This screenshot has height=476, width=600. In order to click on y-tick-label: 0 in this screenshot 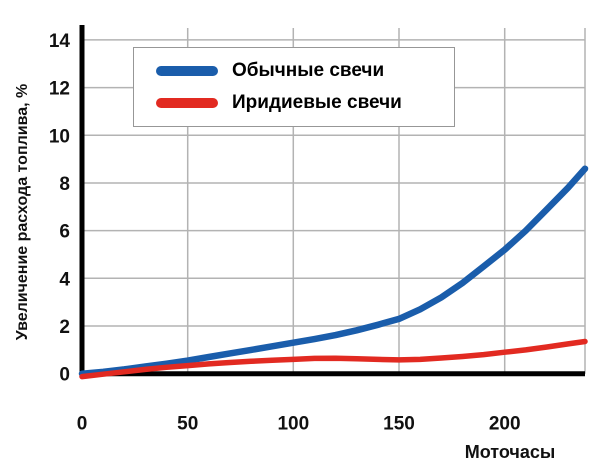, I will do `click(64, 375)`.